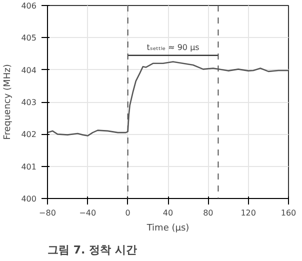 The width and height of the screenshot is (302, 261). I want to click on y-tick-label: 405, so click(29, 38).